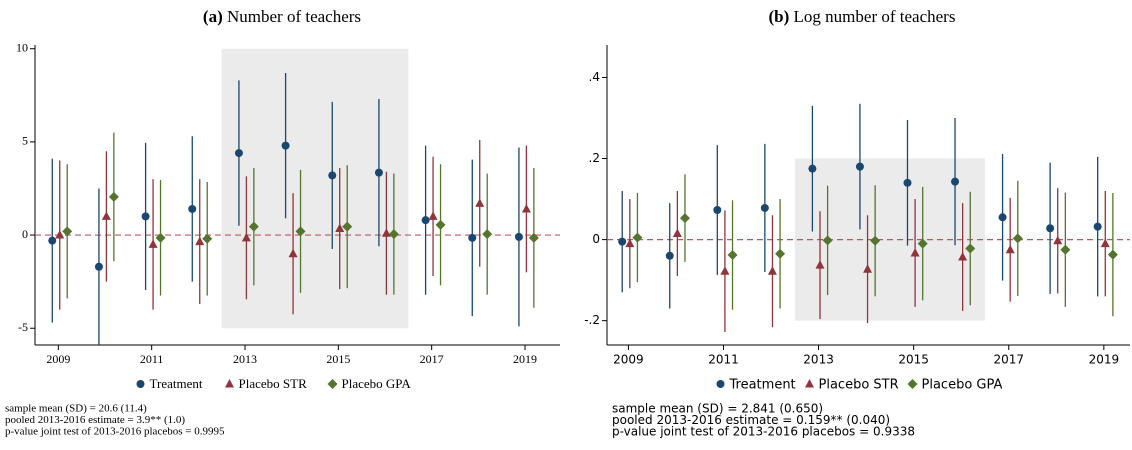 The width and height of the screenshot is (1132, 450). Describe the element at coordinates (594, 158) in the screenshot. I see `y-tick-label: .2` at that location.